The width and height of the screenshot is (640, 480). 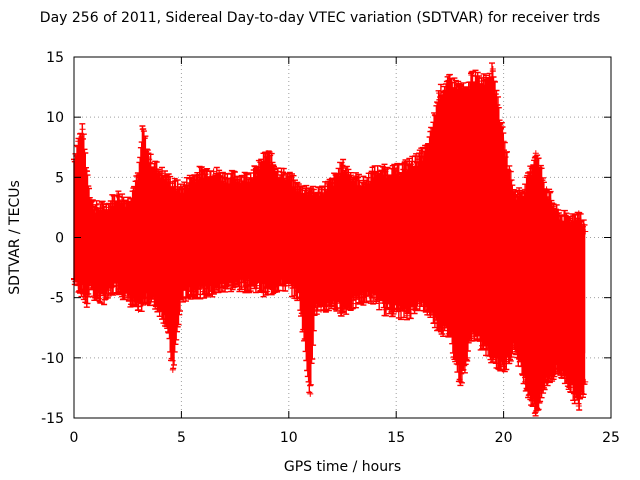 I want to click on y-tick-labels: -15 -10 -5 0 5 10 15, so click(x=52, y=238).